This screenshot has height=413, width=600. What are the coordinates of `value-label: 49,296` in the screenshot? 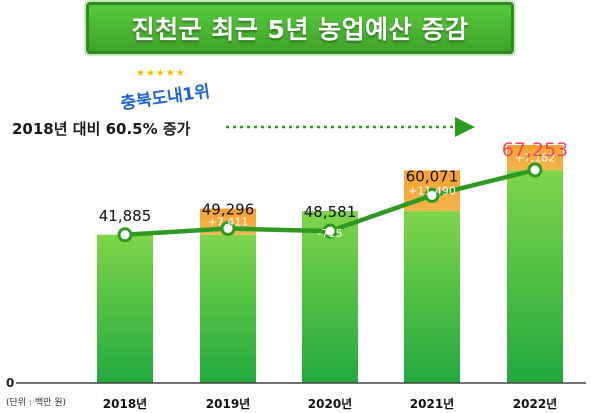 It's located at (228, 210).